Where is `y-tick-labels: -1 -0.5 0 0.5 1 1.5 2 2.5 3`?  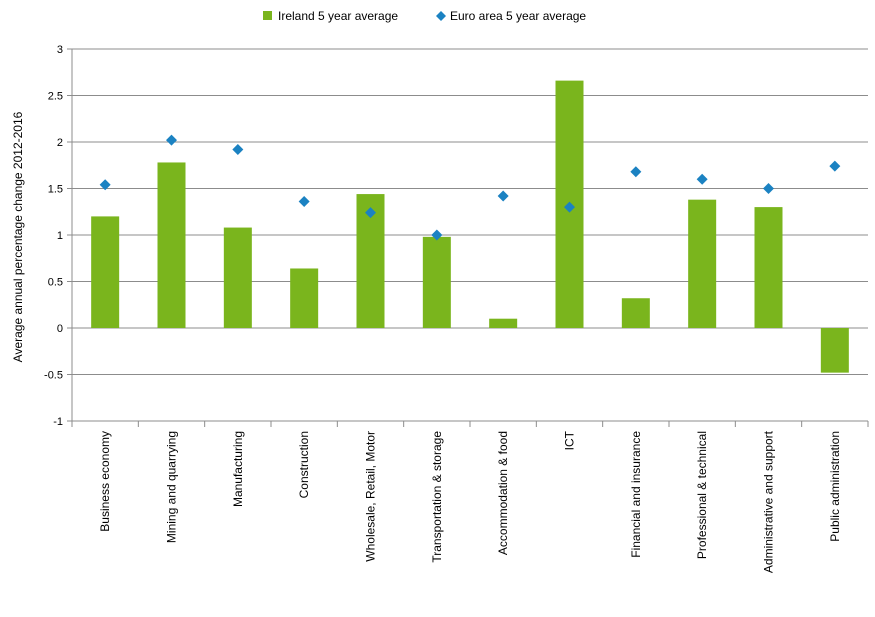
y-tick-labels: -1 -0.5 0 0.5 1 1.5 2 2.5 3 is located at coordinates (53, 236).